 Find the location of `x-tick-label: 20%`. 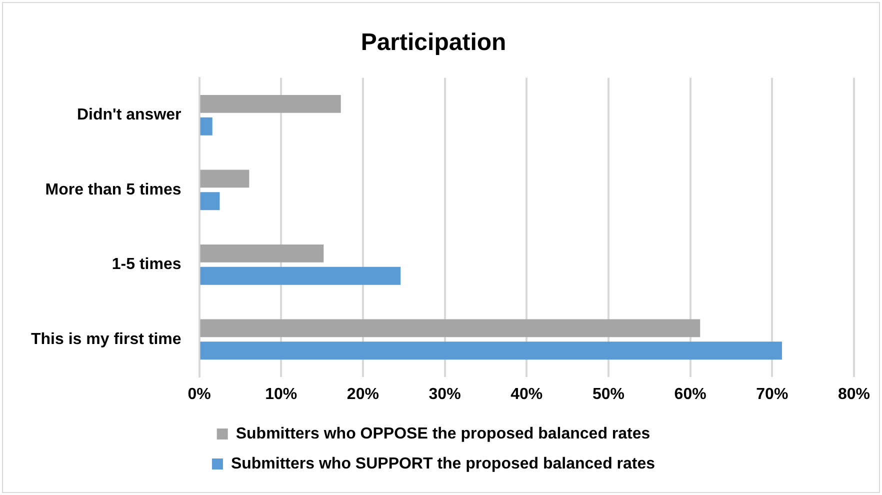

x-tick-label: 20% is located at coordinates (362, 394).